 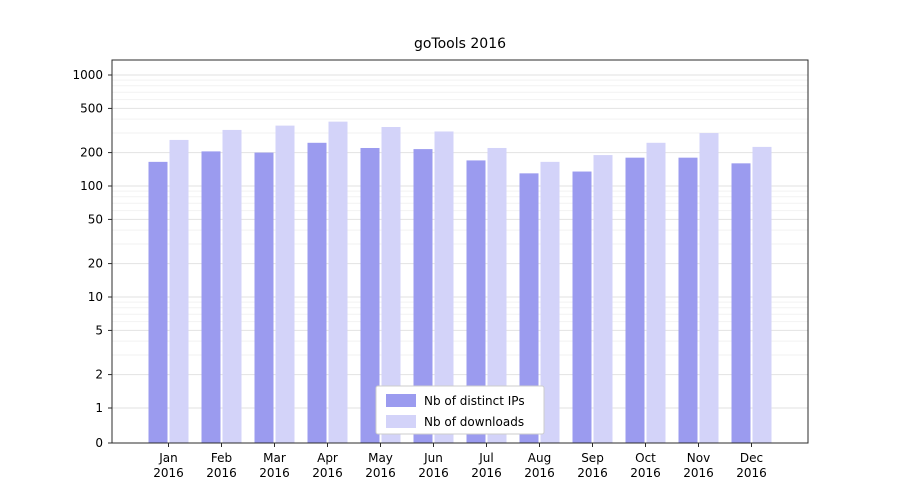 I want to click on legend-label: Nb of downloads, so click(x=474, y=422).